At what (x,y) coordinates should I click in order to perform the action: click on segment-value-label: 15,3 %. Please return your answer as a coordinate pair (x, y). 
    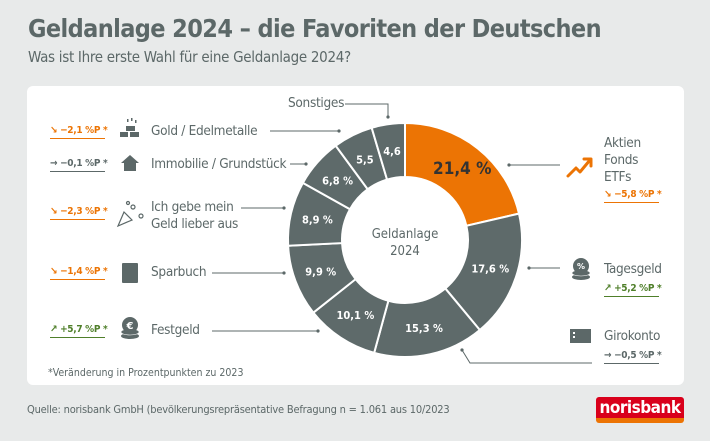
    Looking at the image, I should click on (424, 328).